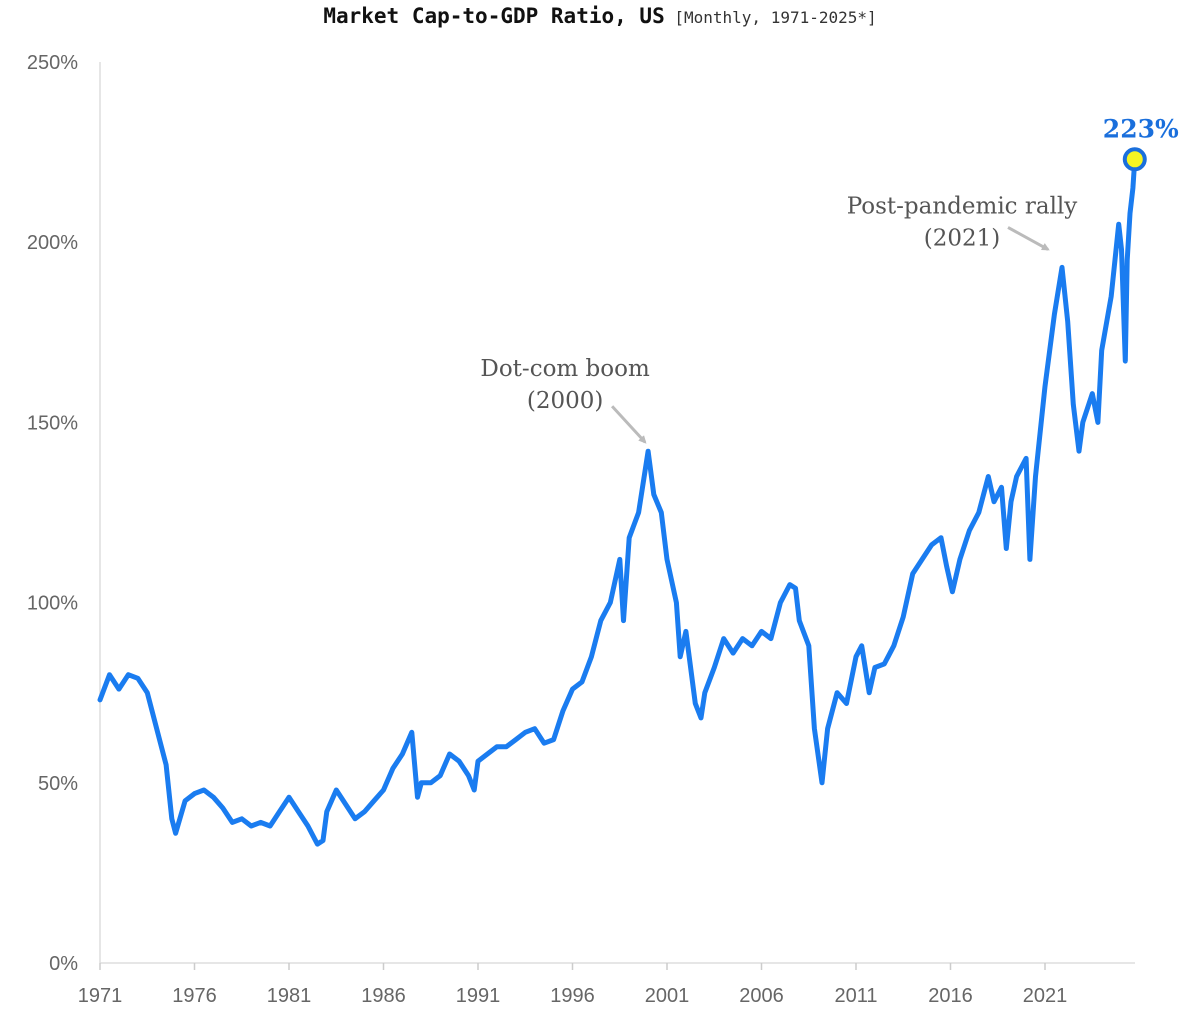  Describe the element at coordinates (494, 16) in the screenshot. I see `title-main: Market Cap-to-GDP Ratio, US` at that location.